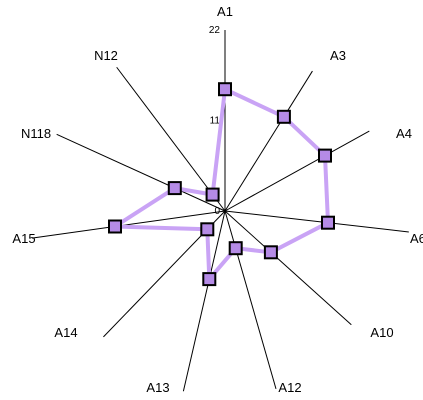  I want to click on data-point-a4, so click(325, 155).